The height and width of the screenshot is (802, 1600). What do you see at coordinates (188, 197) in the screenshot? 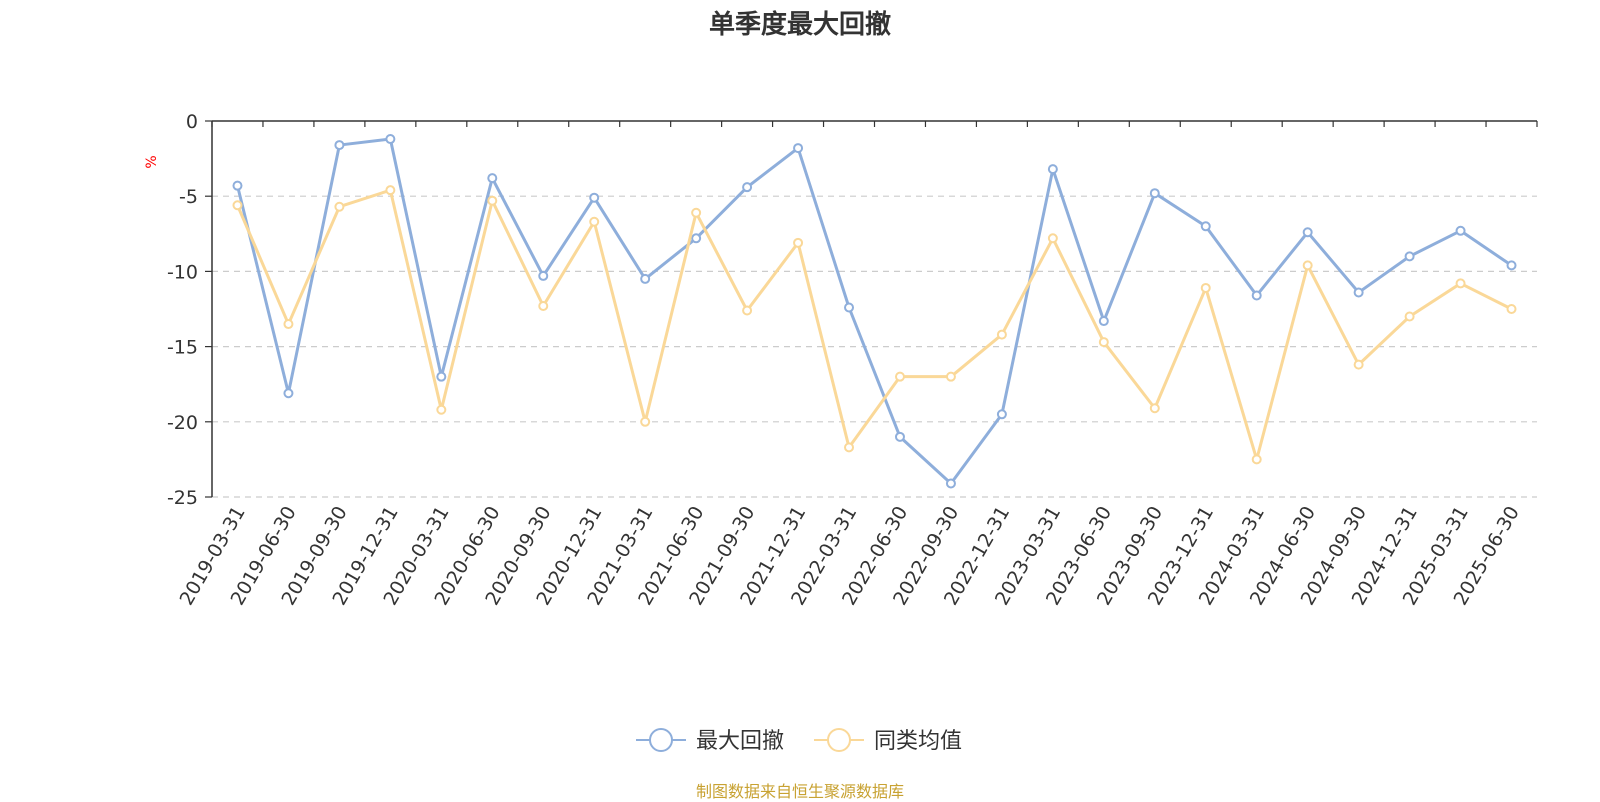
I see `y-tick-label: -5` at bounding box center [188, 197].